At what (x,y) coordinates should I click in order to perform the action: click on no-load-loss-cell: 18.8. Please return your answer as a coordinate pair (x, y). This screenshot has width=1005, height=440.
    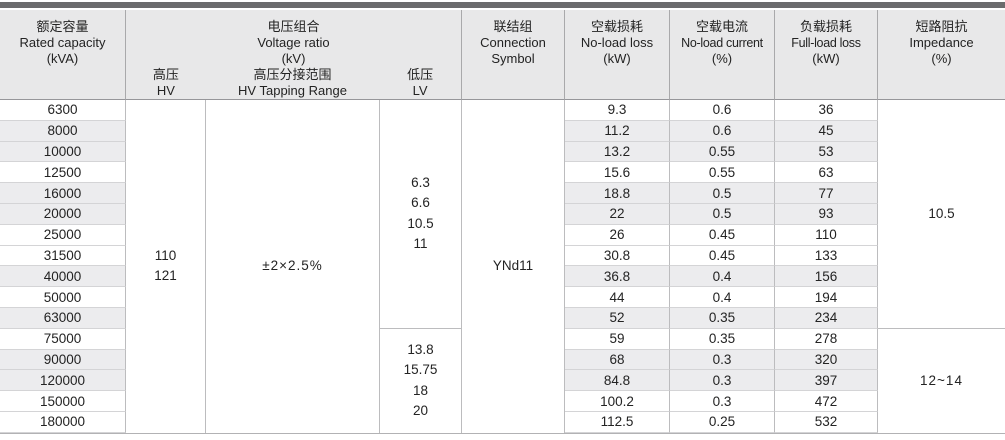
    Looking at the image, I should click on (617, 193).